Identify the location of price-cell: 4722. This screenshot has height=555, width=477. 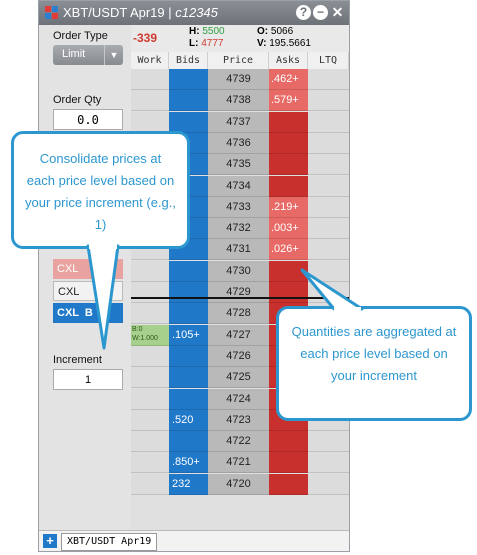
(238, 442).